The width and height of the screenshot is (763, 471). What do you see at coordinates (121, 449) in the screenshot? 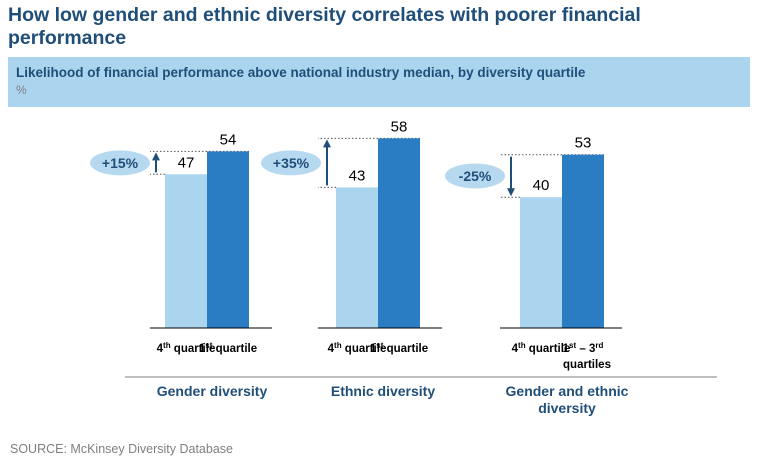
I see `source-note: SOURCE: McKinsey Diversity Database` at bounding box center [121, 449].